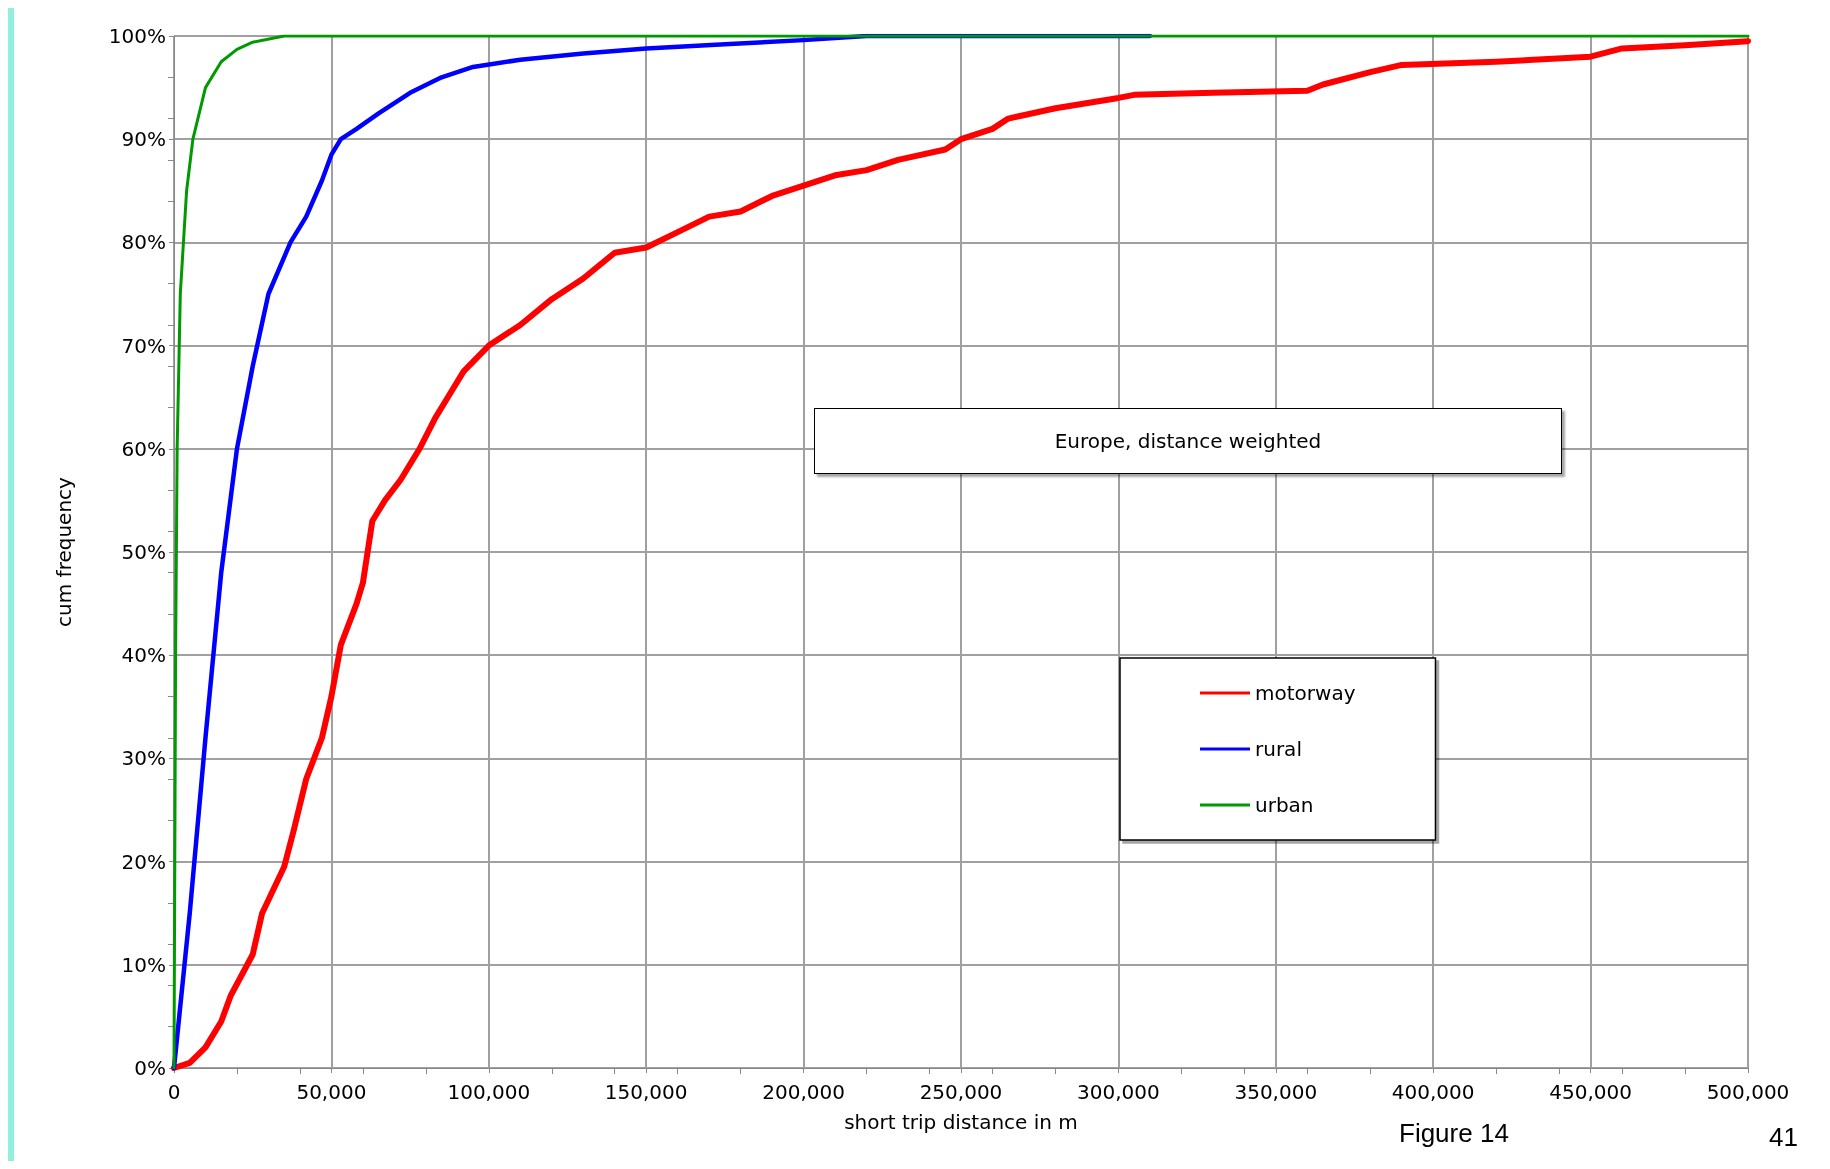 The image size is (1830, 1169). What do you see at coordinates (1748, 1092) in the screenshot?
I see `x-tick-label: 500,000` at bounding box center [1748, 1092].